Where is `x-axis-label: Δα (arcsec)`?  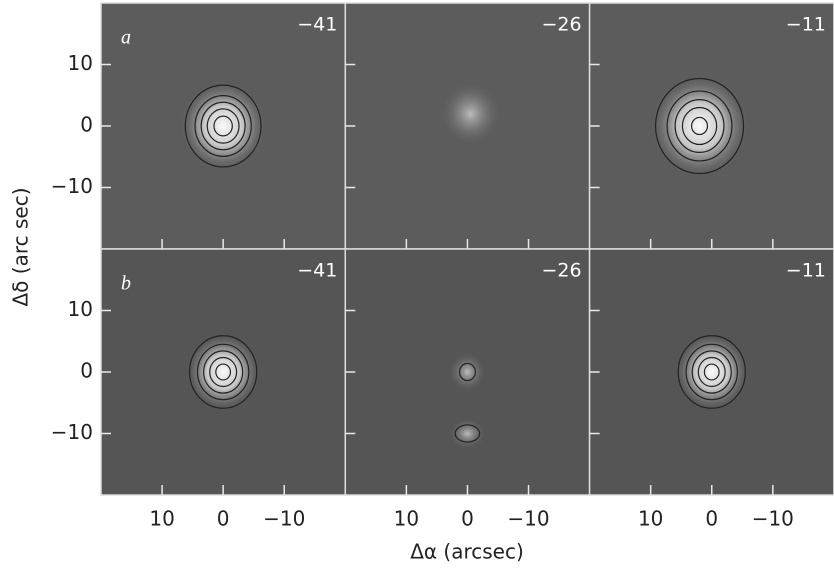
x-axis-label: Δα (arcsec) is located at coordinates (467, 552).